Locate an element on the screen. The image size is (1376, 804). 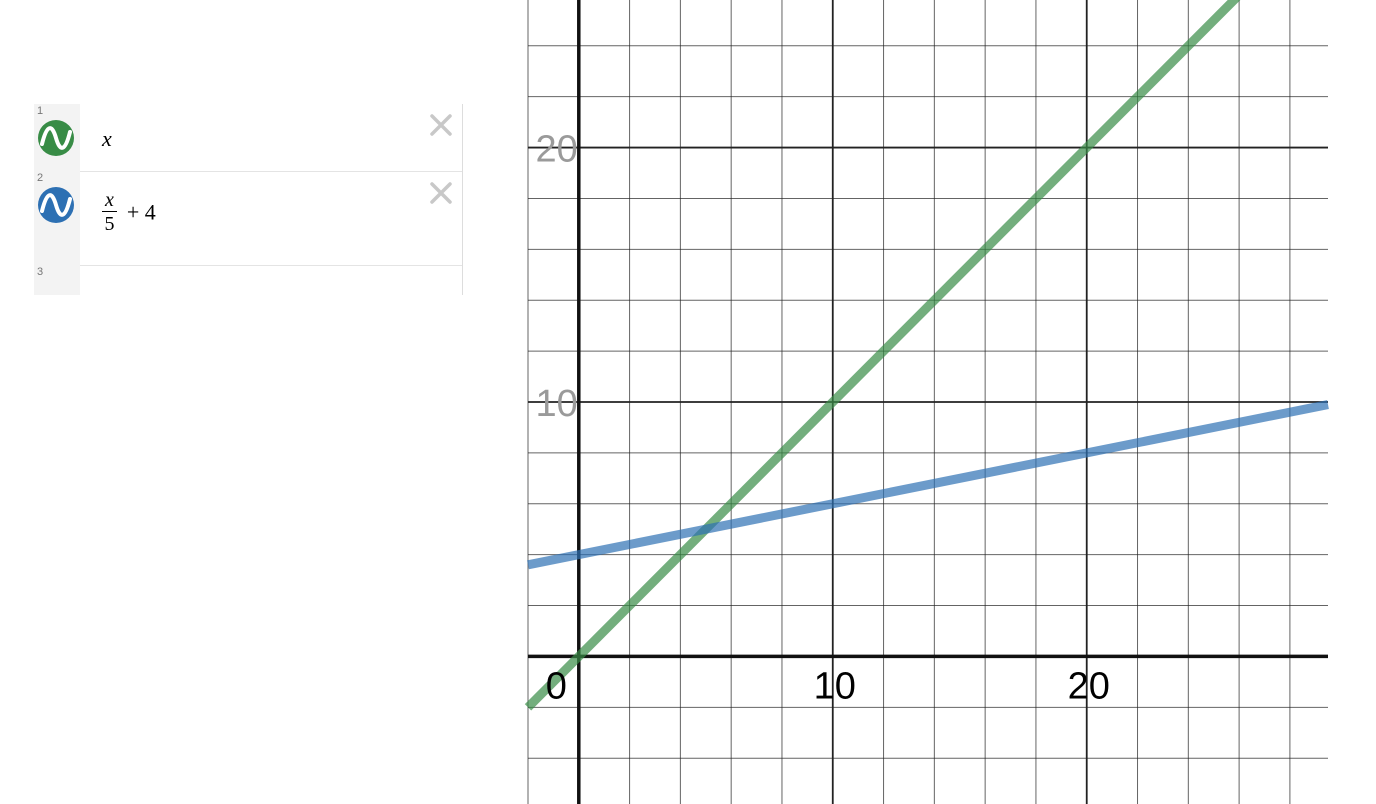
expression-row-3: 3 is located at coordinates (248, 280).